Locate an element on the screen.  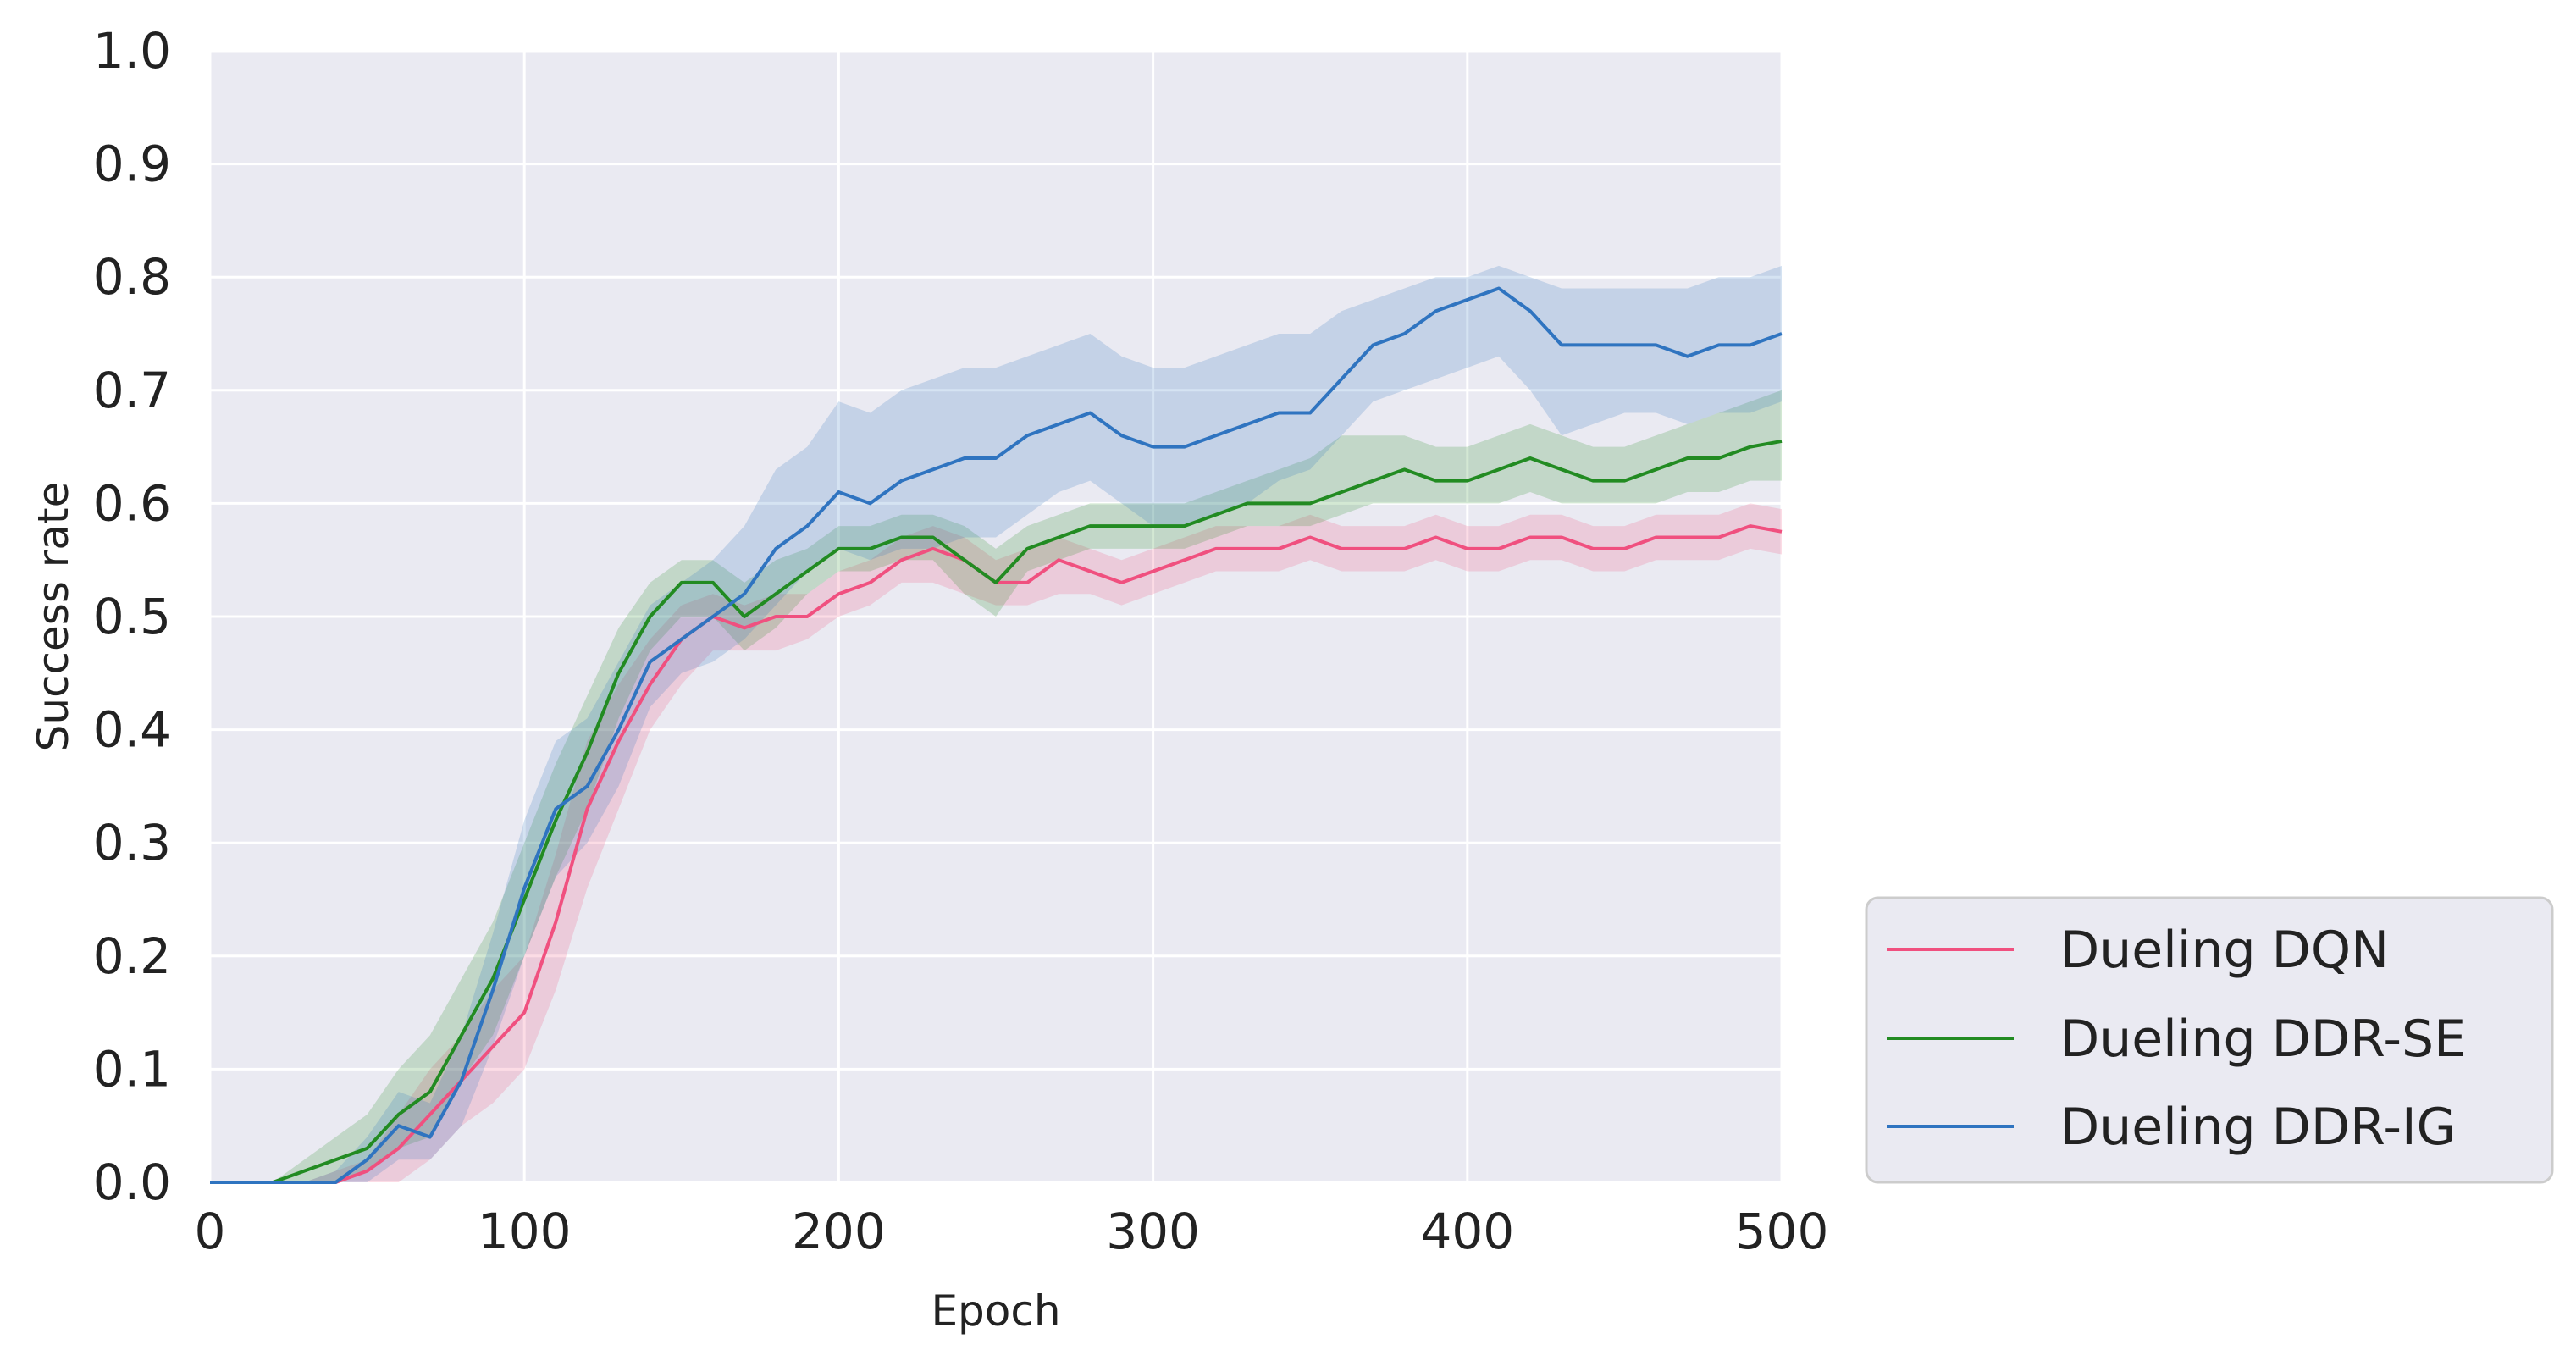
x-tick-label: 300 is located at coordinates (1153, 1231).